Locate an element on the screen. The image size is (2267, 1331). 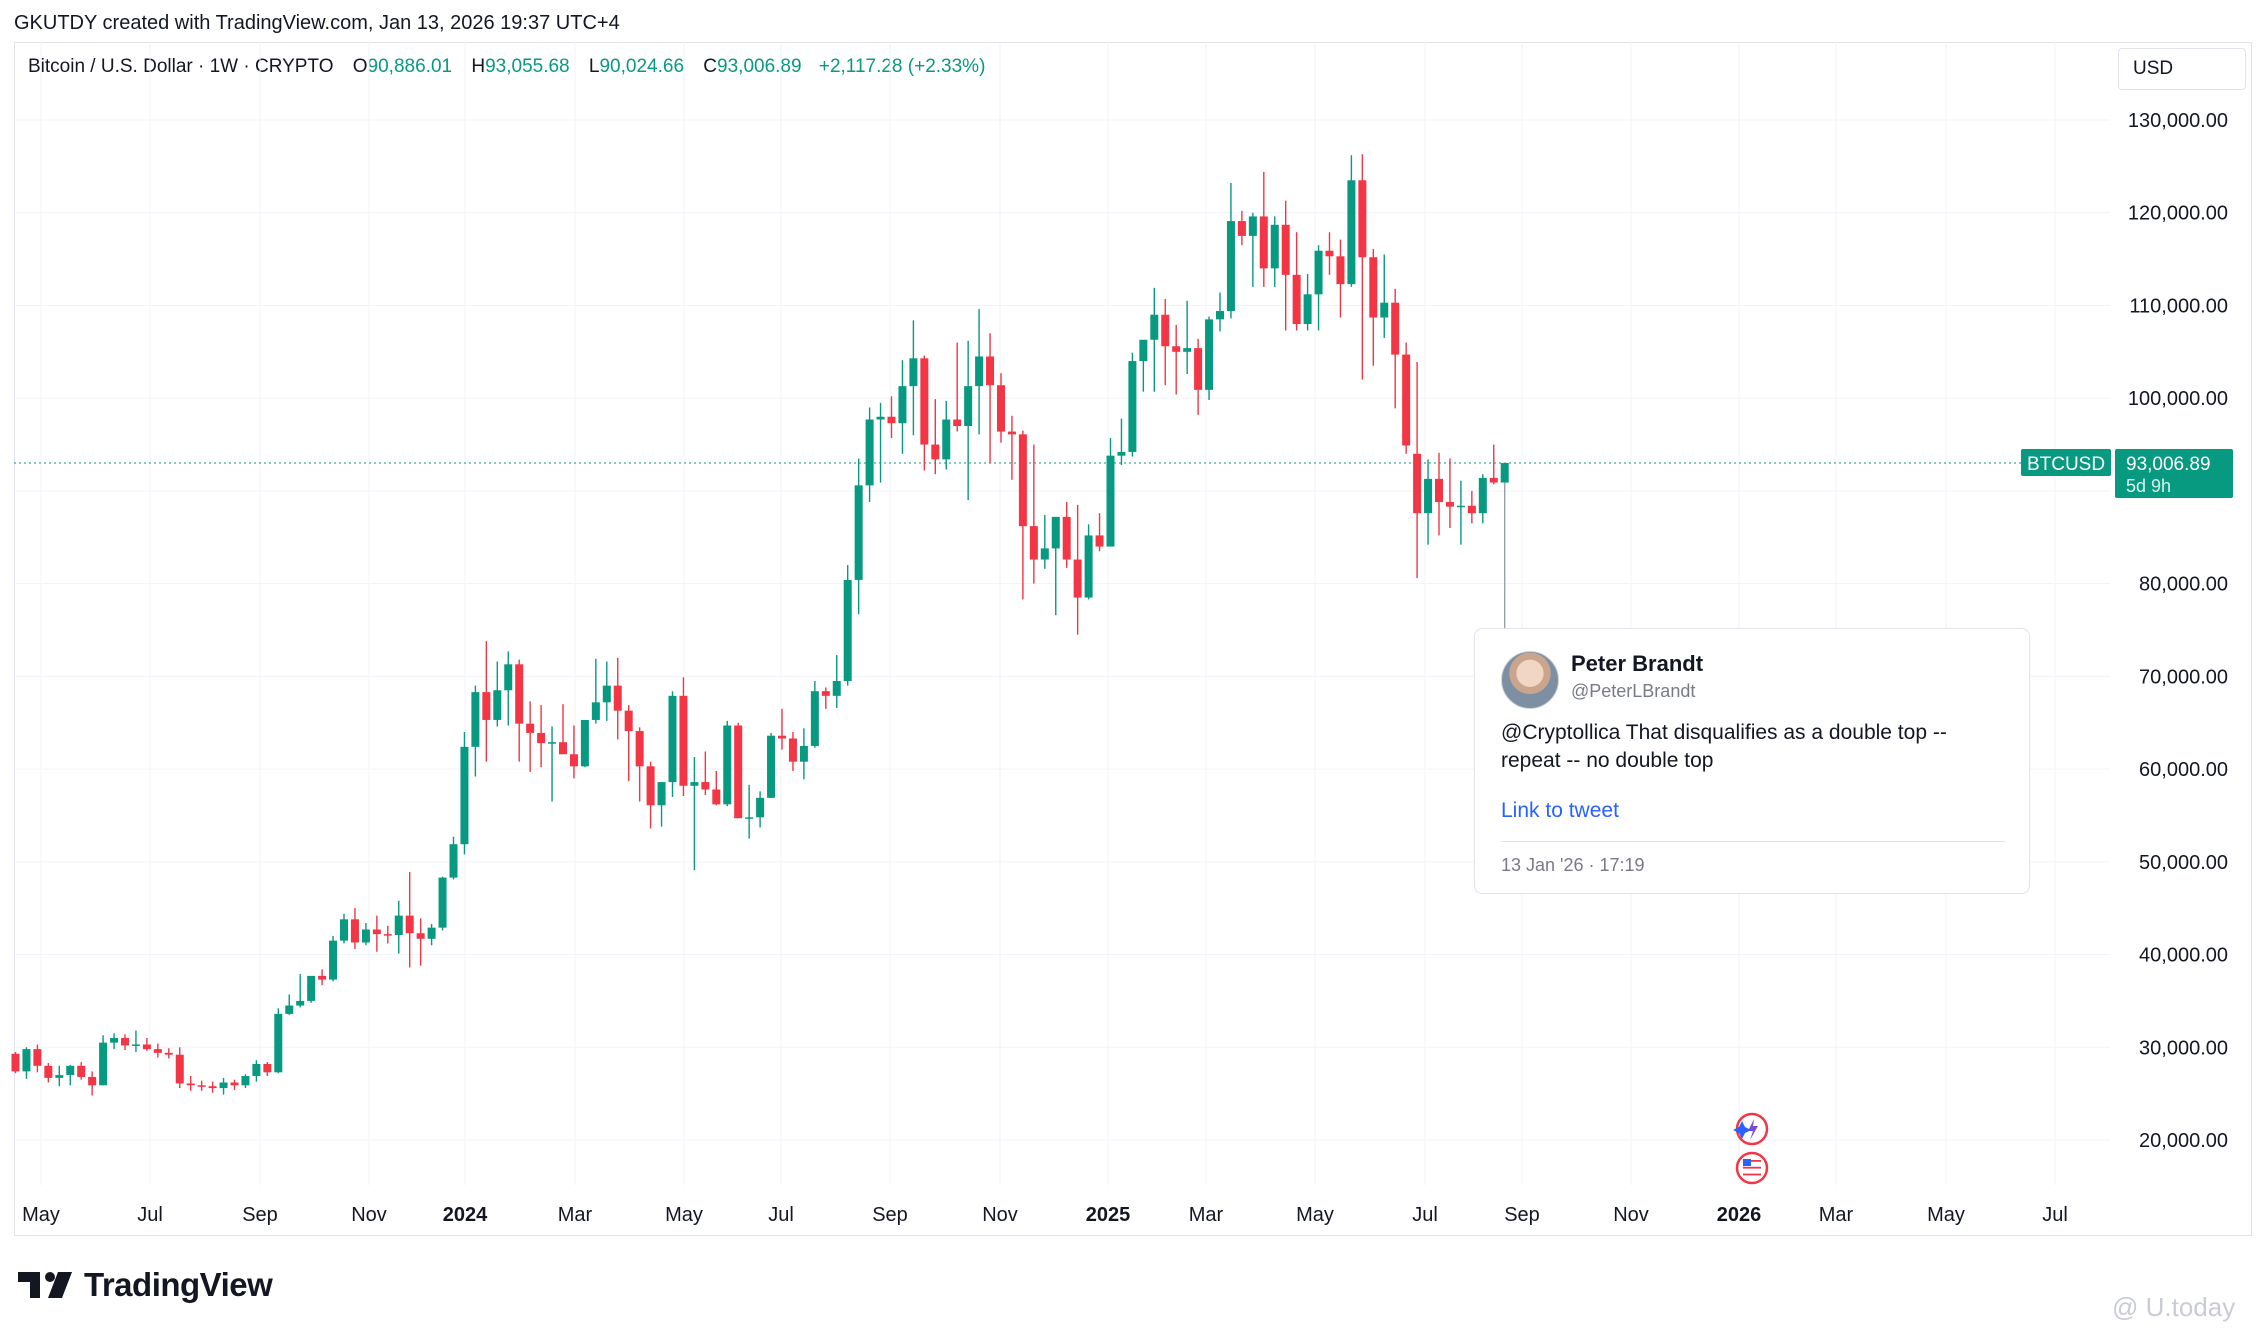
tweet-link: Link to tweet is located at coordinates (1560, 810).